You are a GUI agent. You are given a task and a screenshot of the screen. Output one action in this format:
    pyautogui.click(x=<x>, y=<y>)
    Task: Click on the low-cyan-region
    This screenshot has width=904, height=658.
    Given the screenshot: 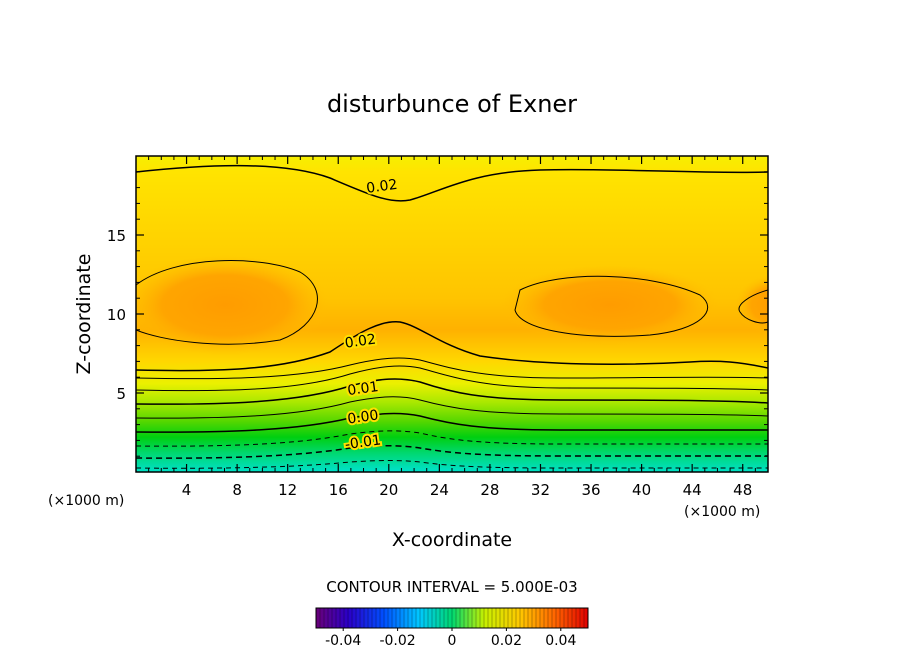 What is the action you would take?
    pyautogui.click(x=390, y=457)
    